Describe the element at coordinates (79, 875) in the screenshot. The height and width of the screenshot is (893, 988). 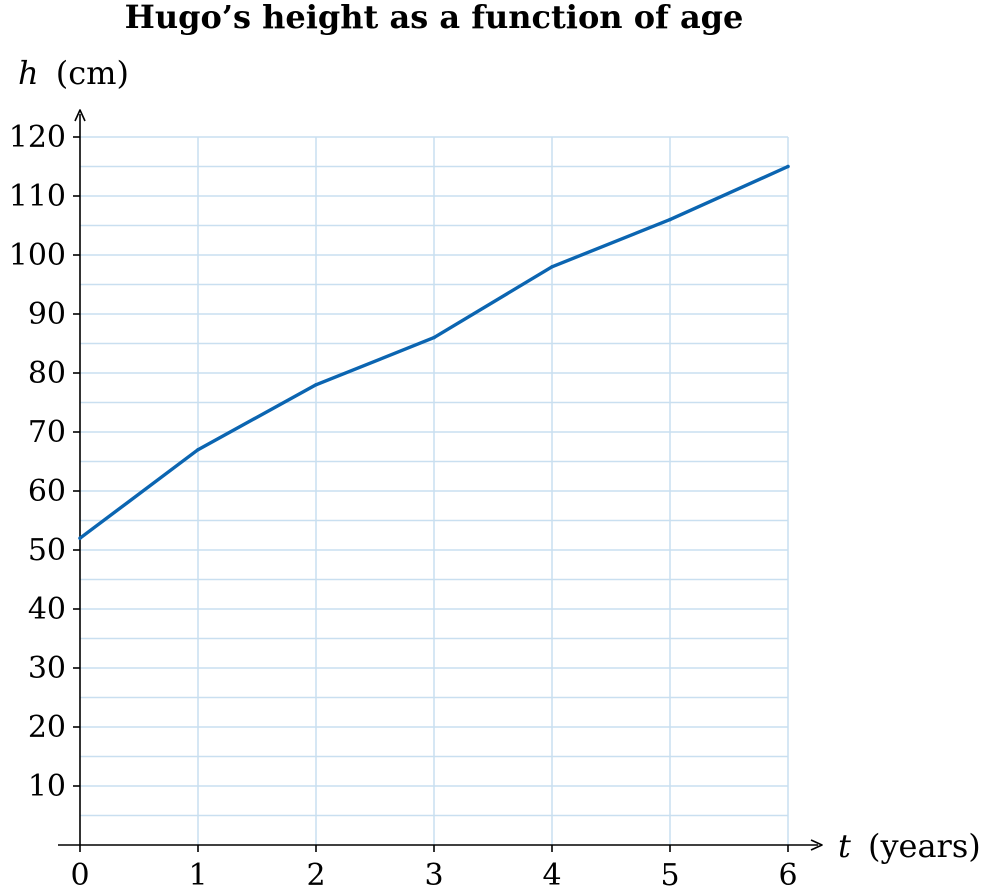
I see `x-tick-label: 0` at that location.